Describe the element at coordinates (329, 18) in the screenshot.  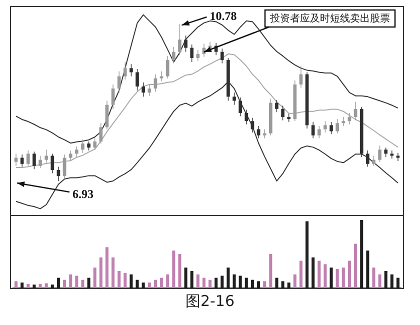
I see `annotation: 投资者应及时短线卖出股票` at that location.